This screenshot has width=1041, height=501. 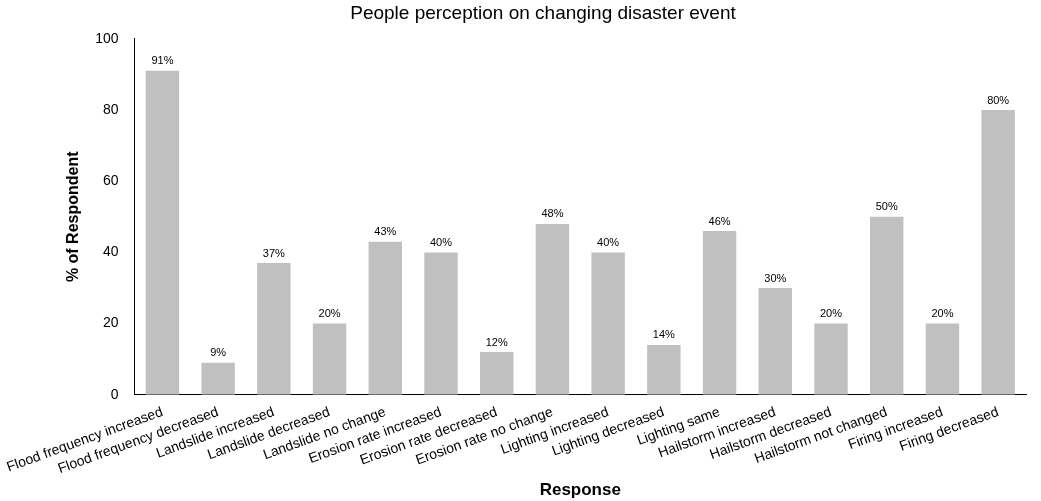 What do you see at coordinates (719, 220) in the screenshot?
I see `data-label: 46%` at bounding box center [719, 220].